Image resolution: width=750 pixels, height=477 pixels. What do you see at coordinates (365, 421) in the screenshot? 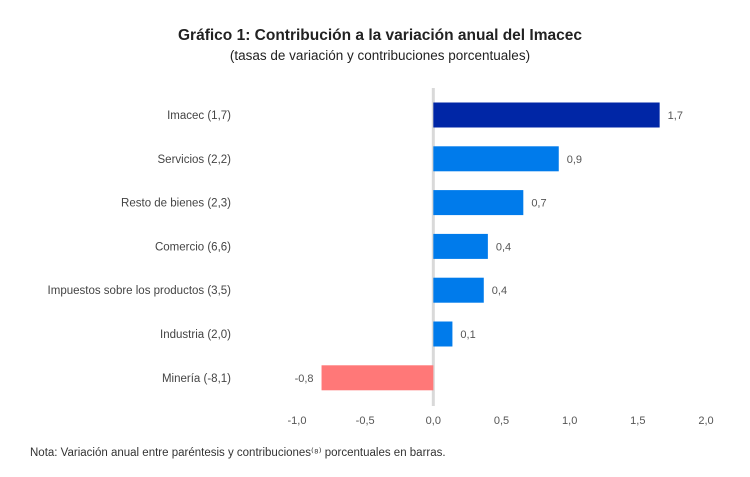
I see `x-tick-label: -0,5` at bounding box center [365, 421].